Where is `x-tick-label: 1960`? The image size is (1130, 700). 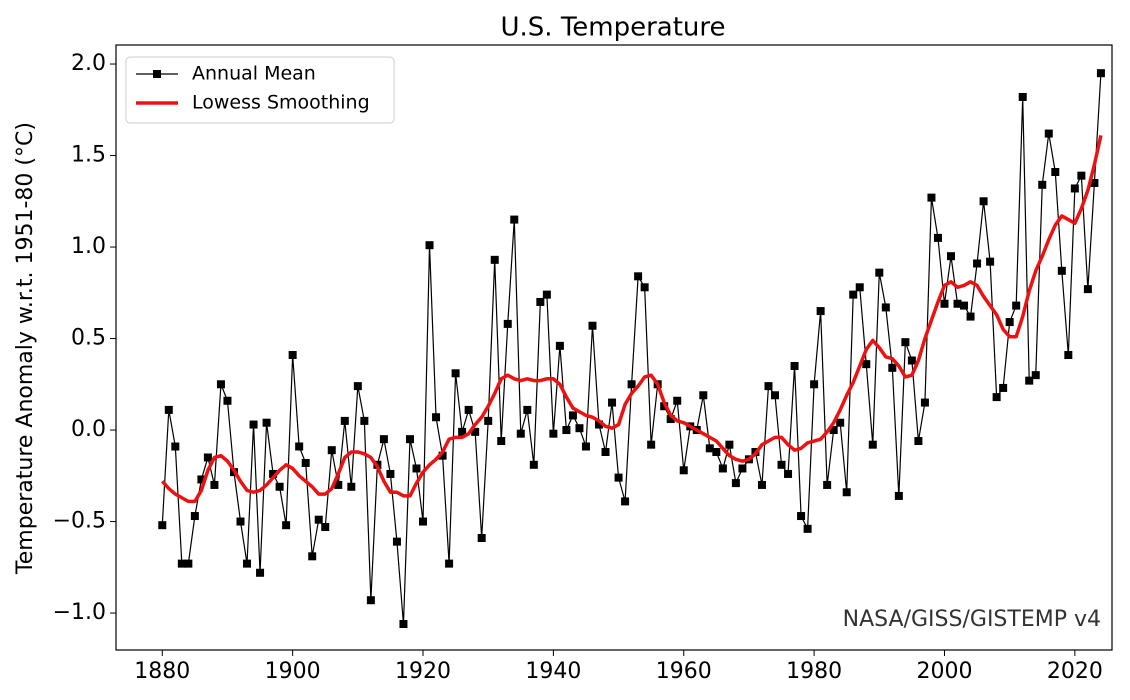 x-tick-label: 1960 is located at coordinates (684, 671).